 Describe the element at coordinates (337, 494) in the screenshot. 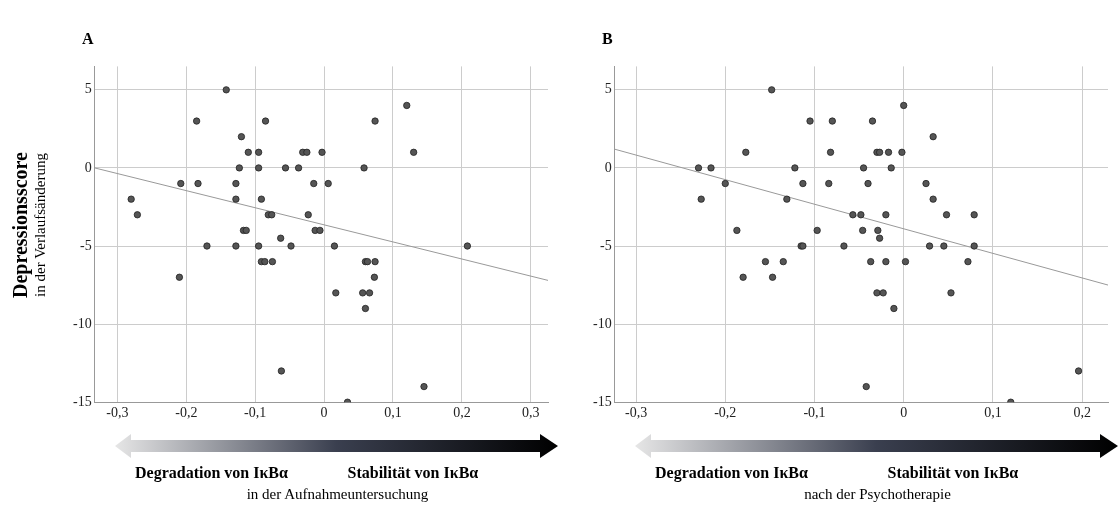

I see `x-axis-title: in der Aufnahmeuntersuchung` at that location.